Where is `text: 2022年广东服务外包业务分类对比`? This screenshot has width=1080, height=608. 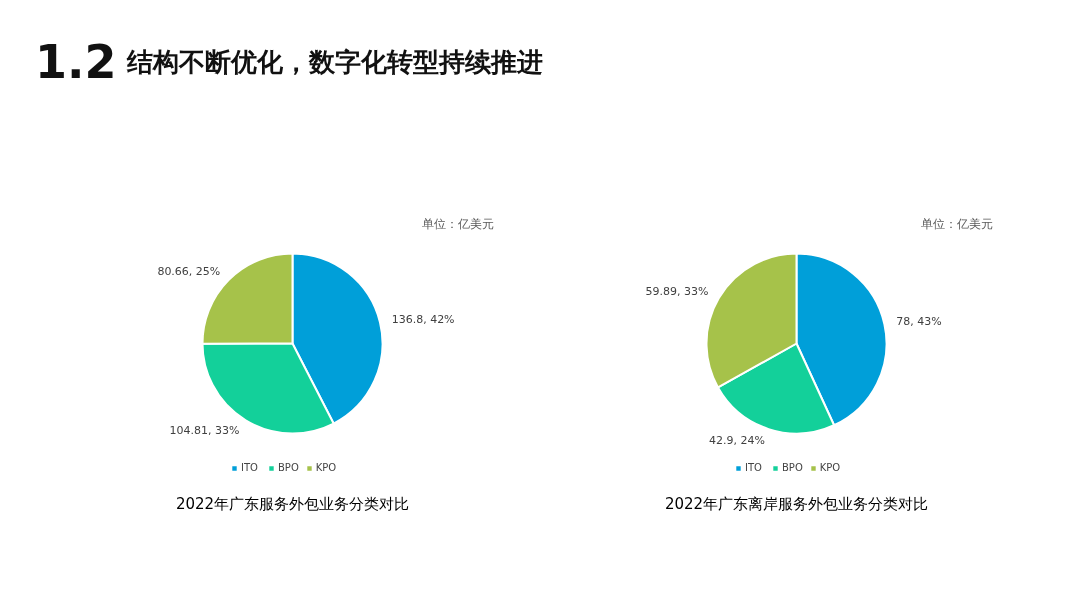
text: 2022年广东服务外包业务分类对比 is located at coordinates (292, 503).